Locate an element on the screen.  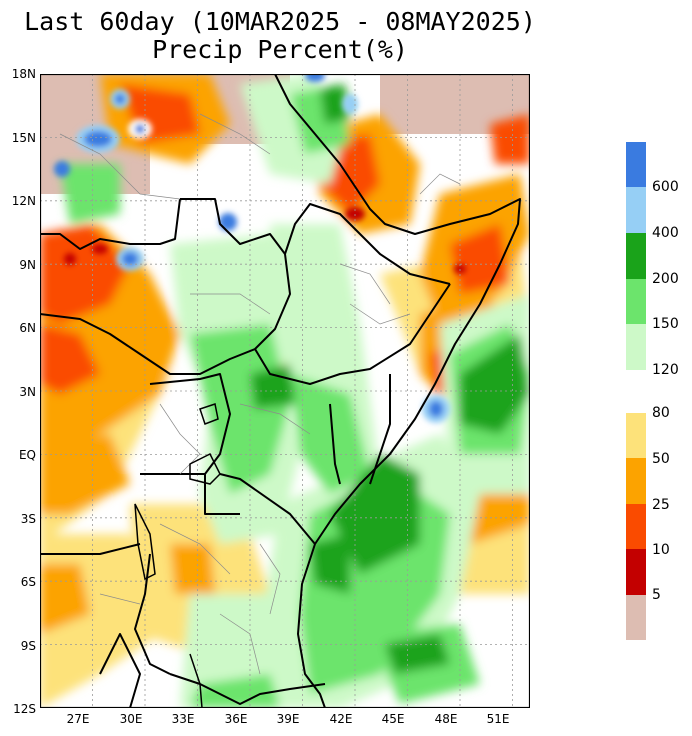
lat-label-6s: 6S is located at coordinates (28, 582).